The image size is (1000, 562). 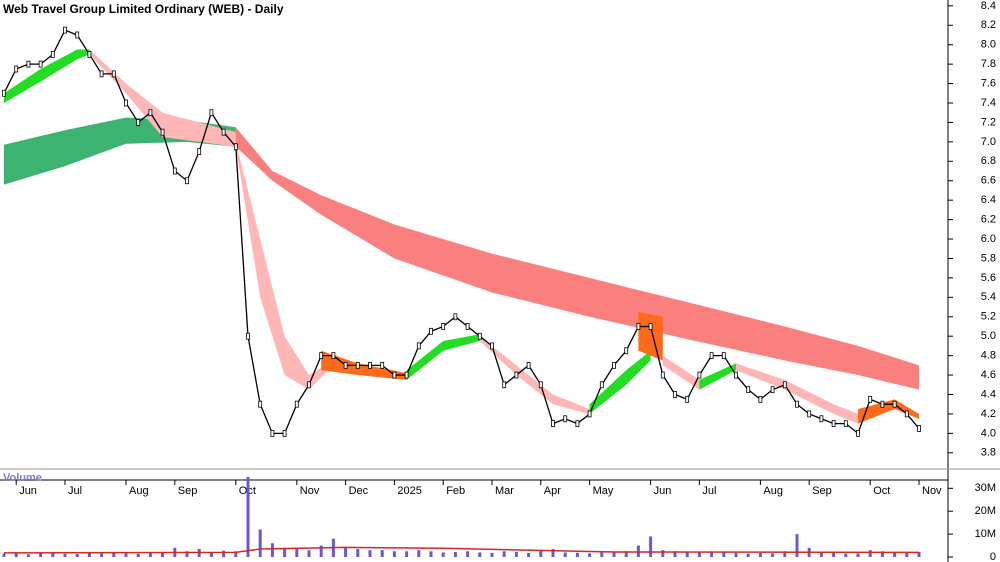 I want to click on y-tick-label: 6.0, so click(x=988, y=239).